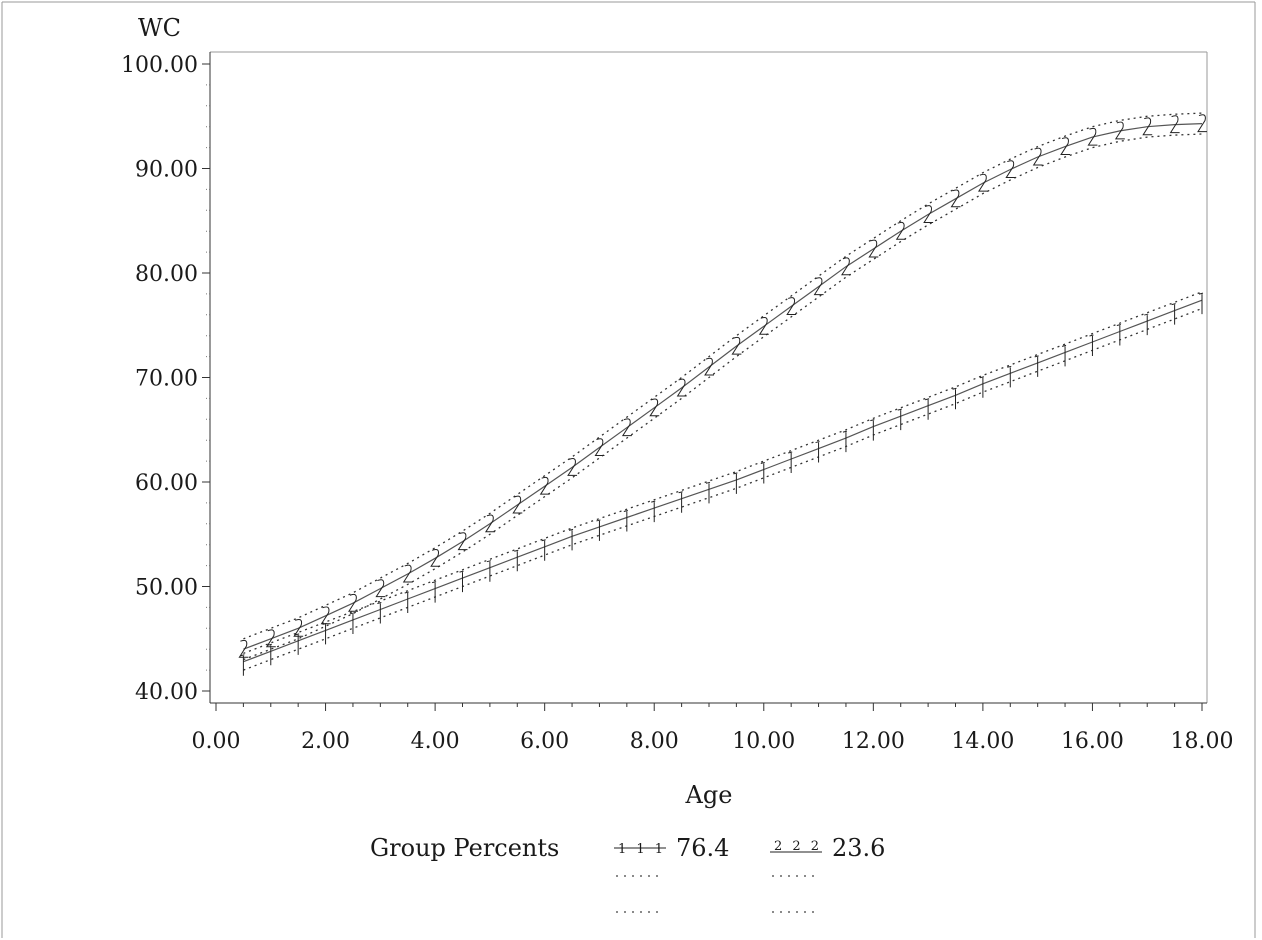 The width and height of the screenshot is (1262, 940). Describe the element at coordinates (873, 741) in the screenshot. I see `x-tick-label: 12.00` at that location.